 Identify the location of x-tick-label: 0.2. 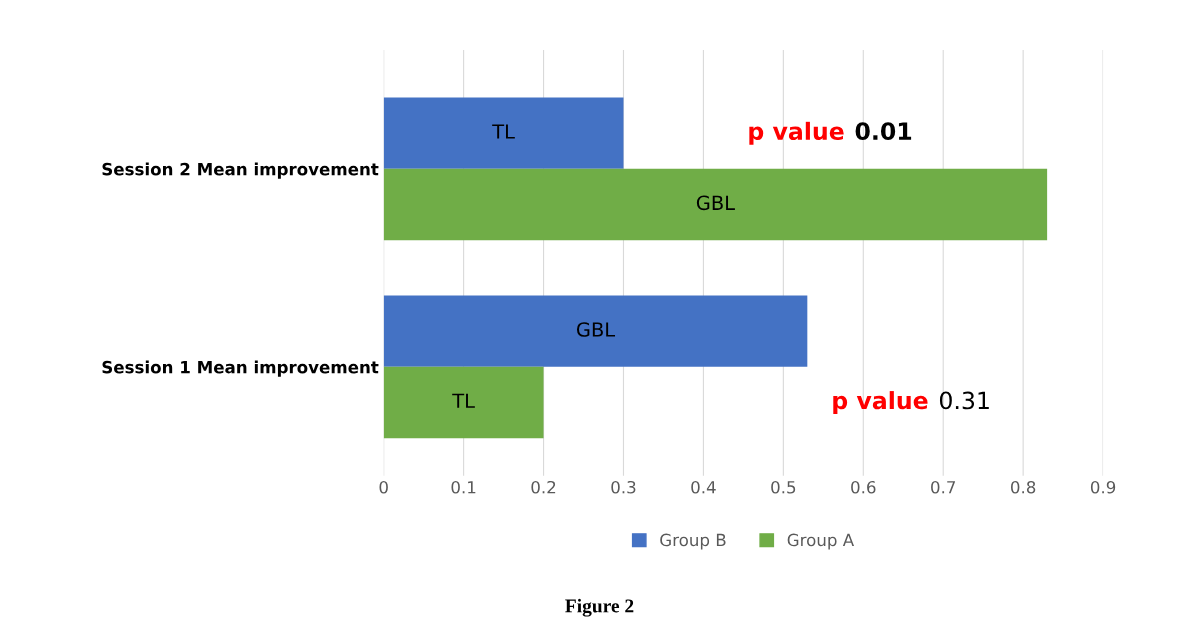
(543, 487).